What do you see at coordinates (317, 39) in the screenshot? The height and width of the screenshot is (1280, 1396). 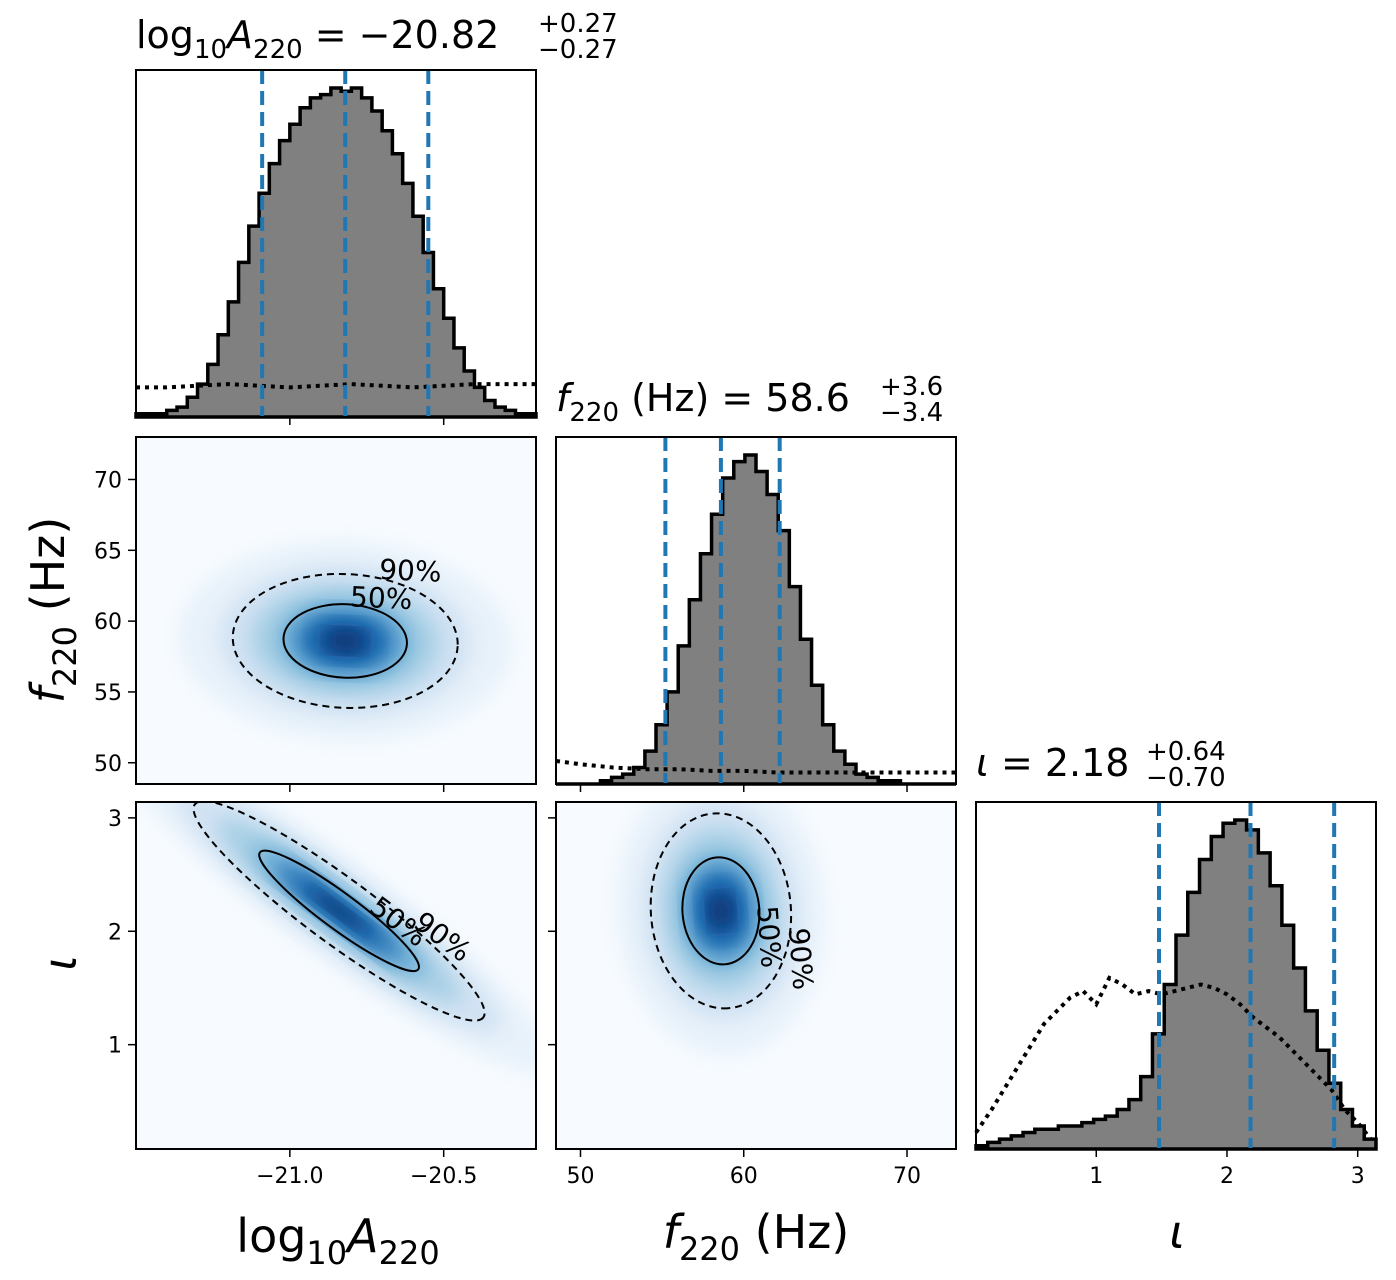 I see `title-logA: log10A220 = −20.82` at bounding box center [317, 39].